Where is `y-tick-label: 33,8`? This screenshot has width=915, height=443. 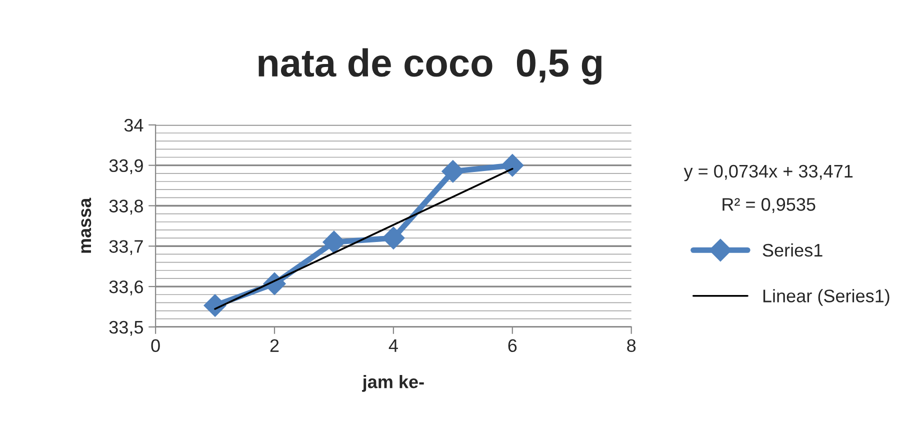 y-tick-label: 33,8 is located at coordinates (126, 207).